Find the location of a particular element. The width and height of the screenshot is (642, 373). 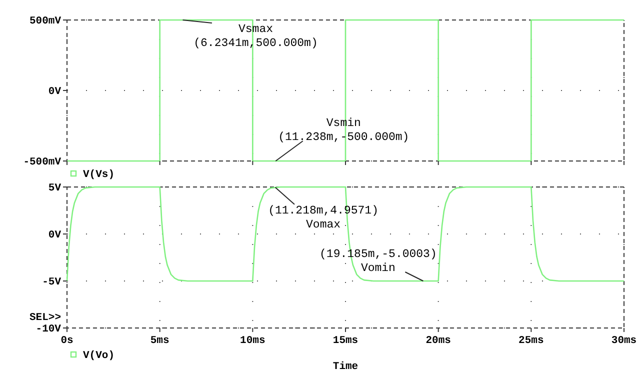

x-tick-label: 10ms is located at coordinates (253, 341).